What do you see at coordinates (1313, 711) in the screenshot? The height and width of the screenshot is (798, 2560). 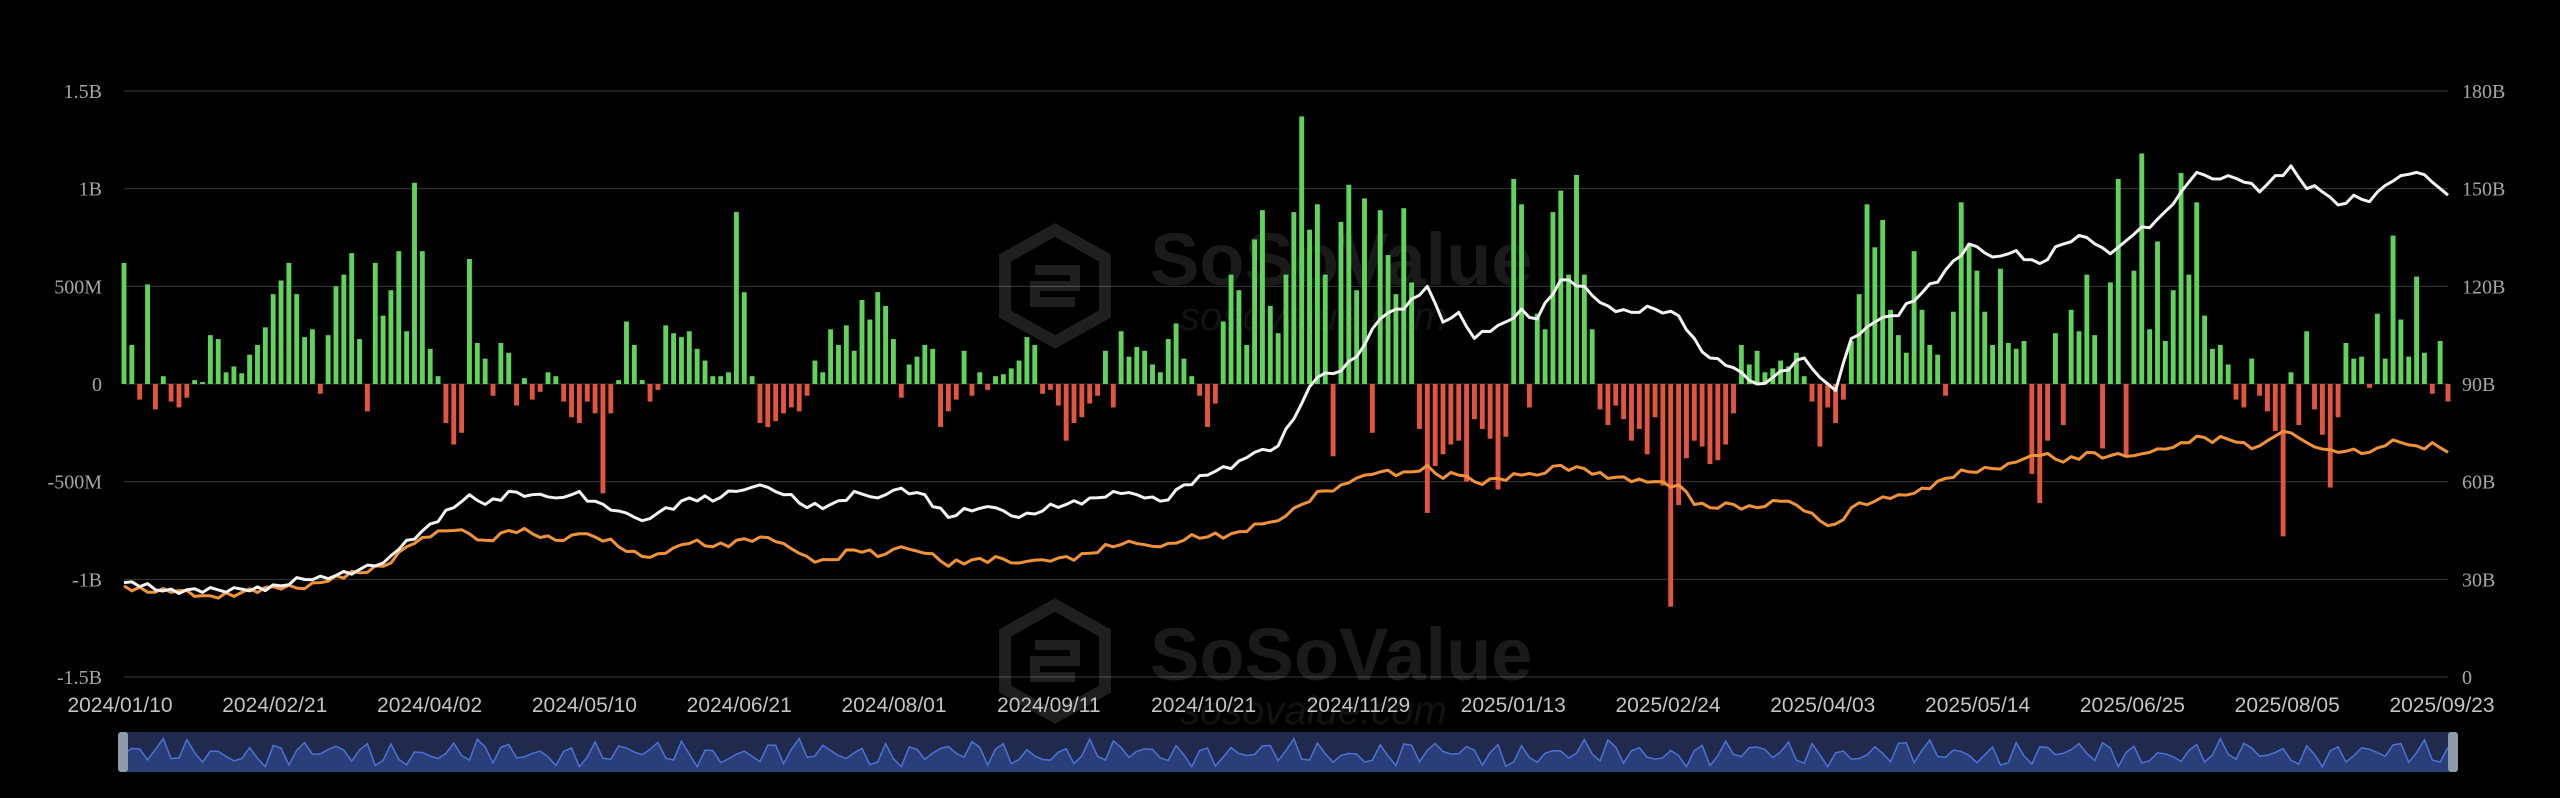 I see `watermark-url-2: sosovalue.com` at bounding box center [1313, 711].